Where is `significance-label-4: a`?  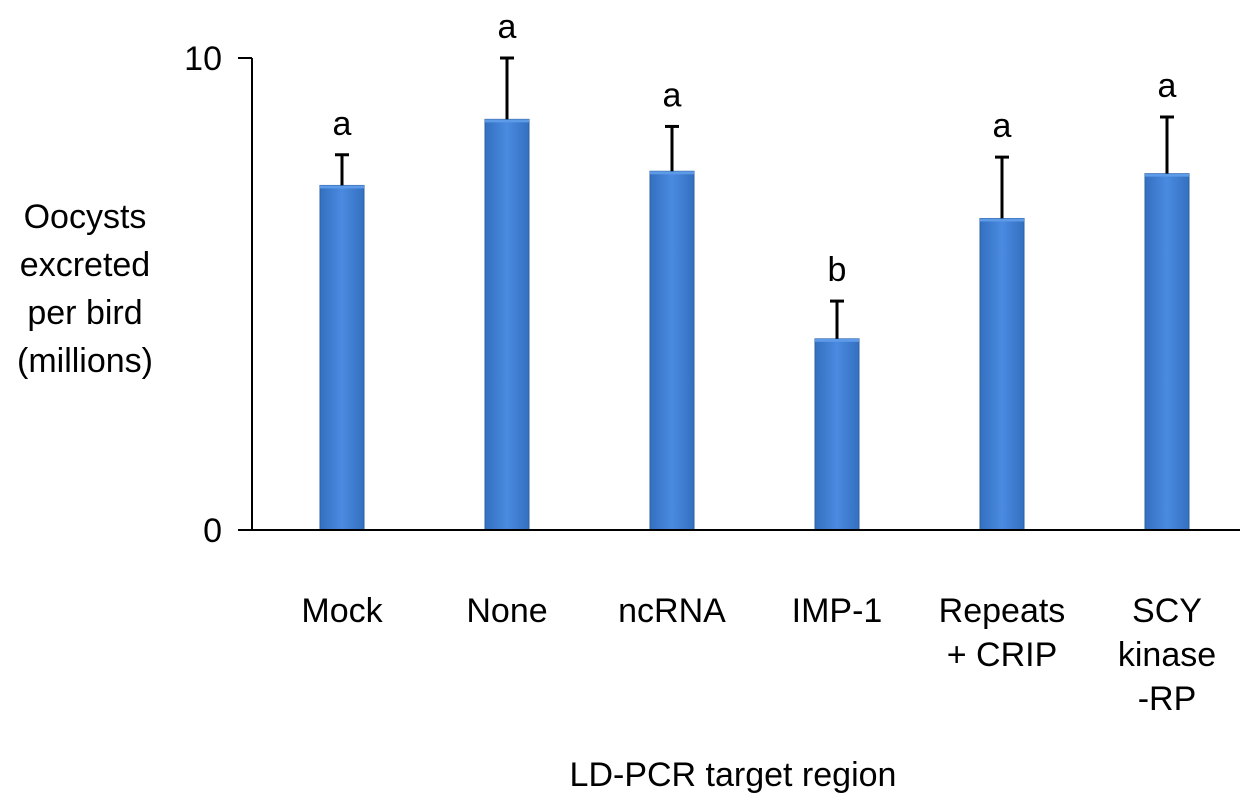 significance-label-4: a is located at coordinates (1002, 126).